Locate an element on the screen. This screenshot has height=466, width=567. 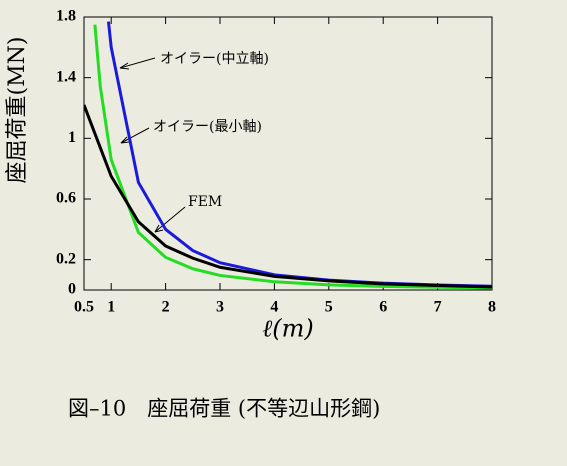
annotation-arrows is located at coordinates (152, 145).